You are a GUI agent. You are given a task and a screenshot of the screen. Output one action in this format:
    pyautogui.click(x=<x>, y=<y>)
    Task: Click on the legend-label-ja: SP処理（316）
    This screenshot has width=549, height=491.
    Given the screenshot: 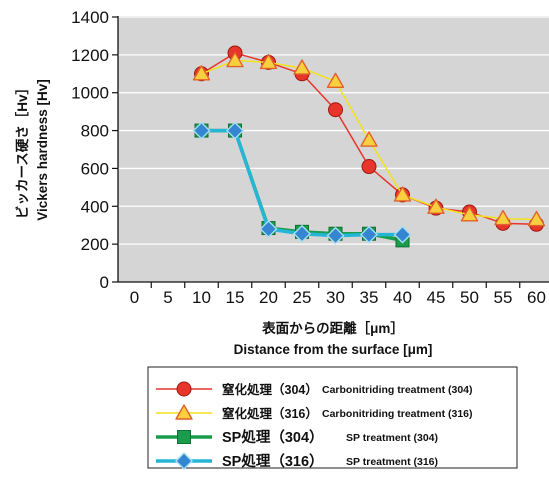 What is the action you would take?
    pyautogui.click(x=273, y=461)
    